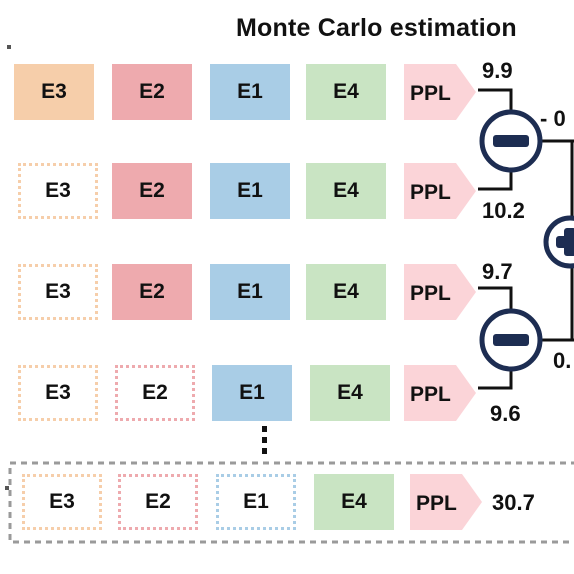 This screenshot has height=574, width=574. What do you see at coordinates (346, 191) in the screenshot?
I see `block-e4-row2: E4` at bounding box center [346, 191].